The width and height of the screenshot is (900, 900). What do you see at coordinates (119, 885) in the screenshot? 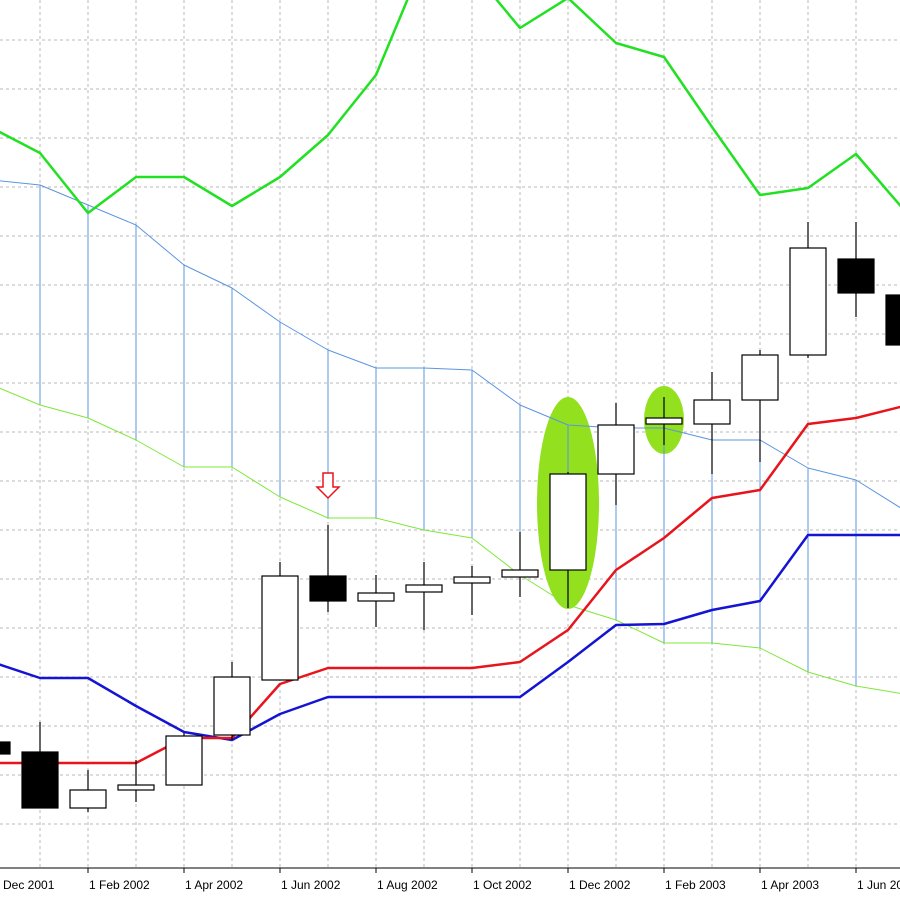
I see `x-tick-label: 1 Feb 2002` at bounding box center [119, 885].